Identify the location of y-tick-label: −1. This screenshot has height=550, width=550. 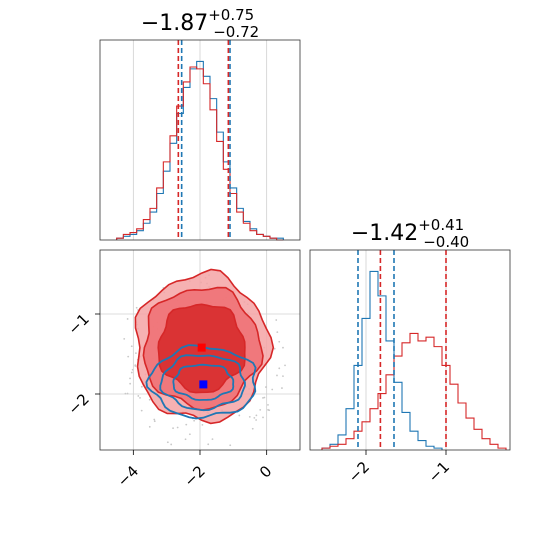
(78, 324).